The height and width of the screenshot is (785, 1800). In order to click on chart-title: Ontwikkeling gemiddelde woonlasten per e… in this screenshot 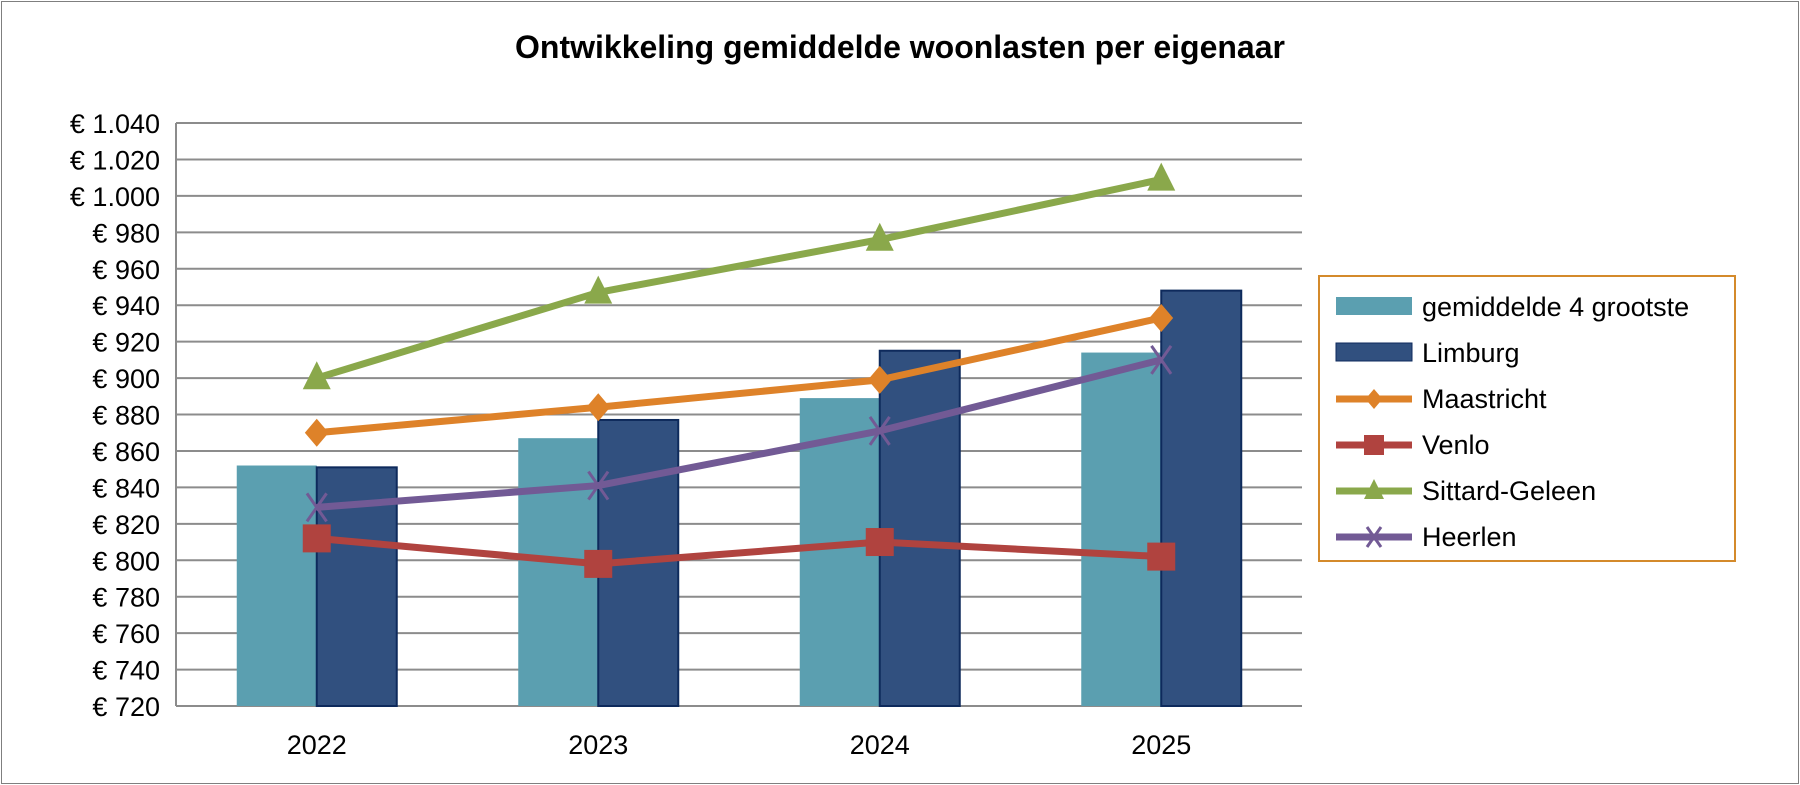, I will do `click(900, 47)`.